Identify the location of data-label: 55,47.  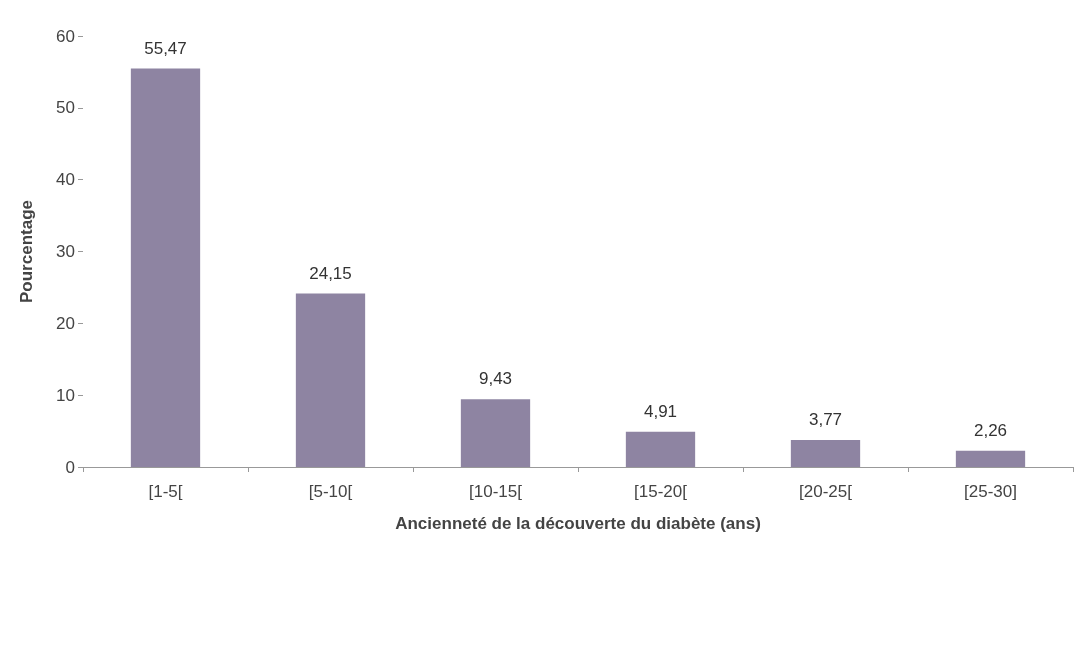
(165, 48).